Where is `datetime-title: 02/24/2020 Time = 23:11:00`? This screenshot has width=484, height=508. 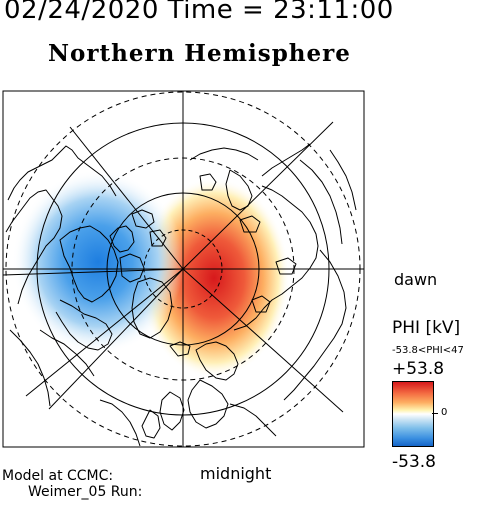 datetime-title: 02/24/2020 Time = 23:11:00 is located at coordinates (199, 12).